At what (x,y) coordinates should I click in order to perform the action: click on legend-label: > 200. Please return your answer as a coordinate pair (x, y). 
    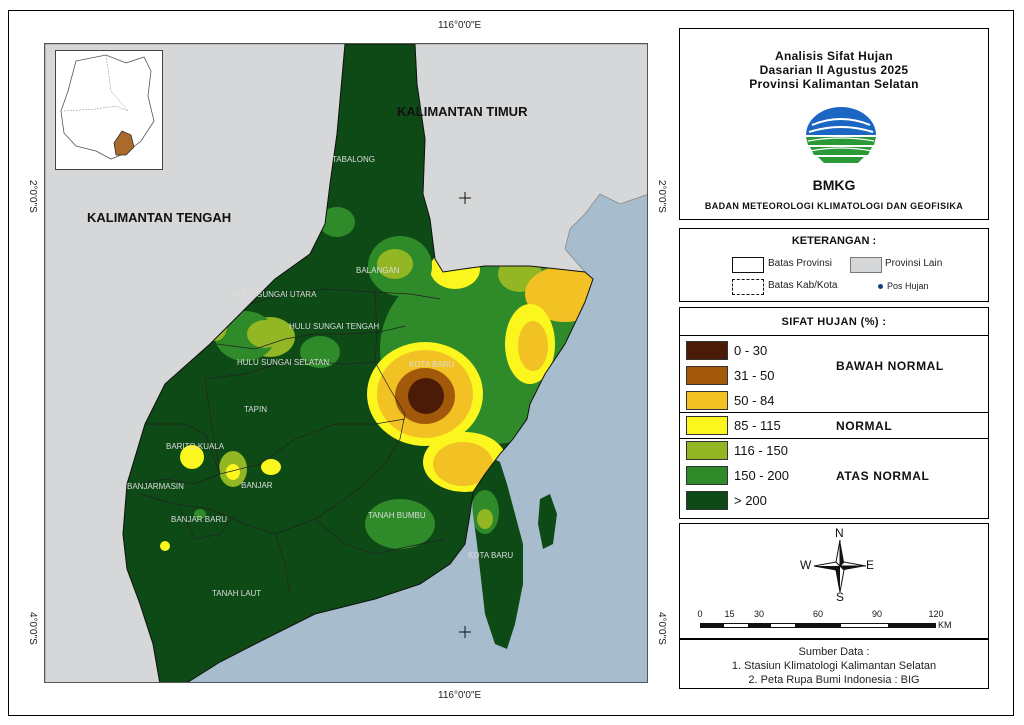
    Looking at the image, I should click on (750, 500).